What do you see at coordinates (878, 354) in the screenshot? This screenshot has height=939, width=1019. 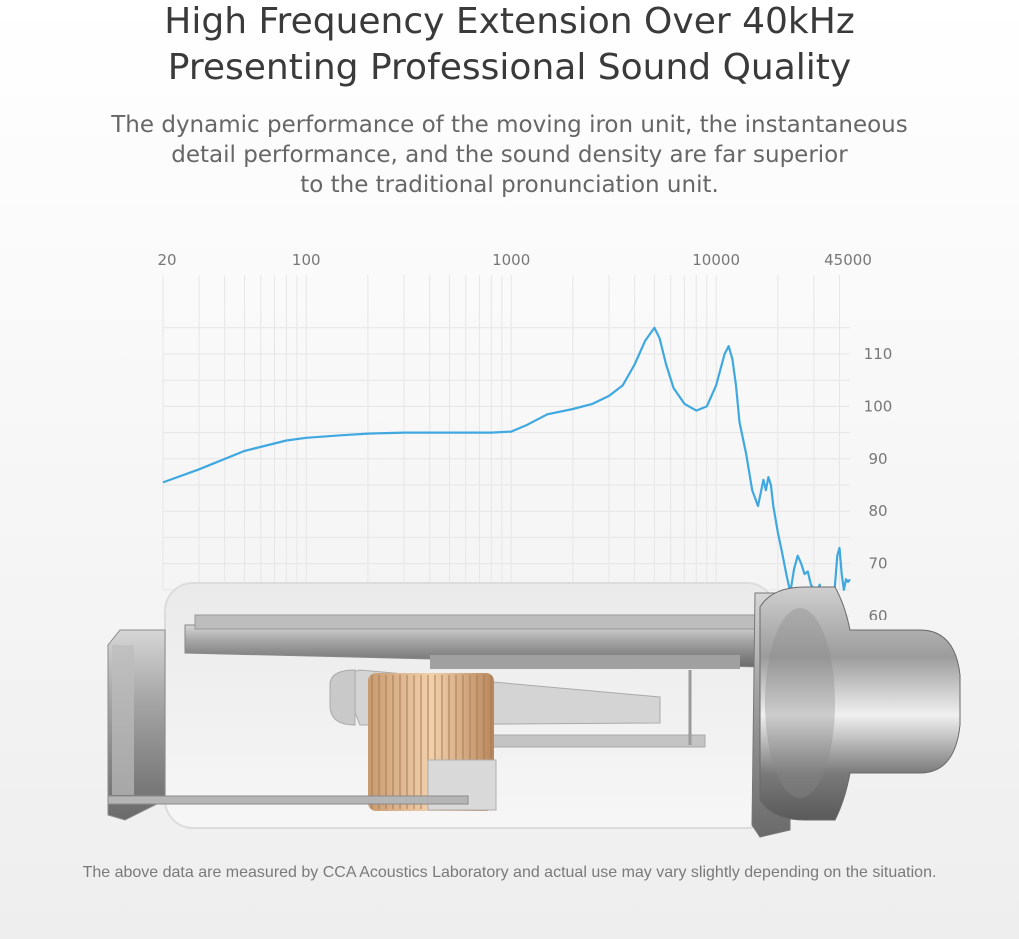 I see `y-tick-label: 110` at bounding box center [878, 354].